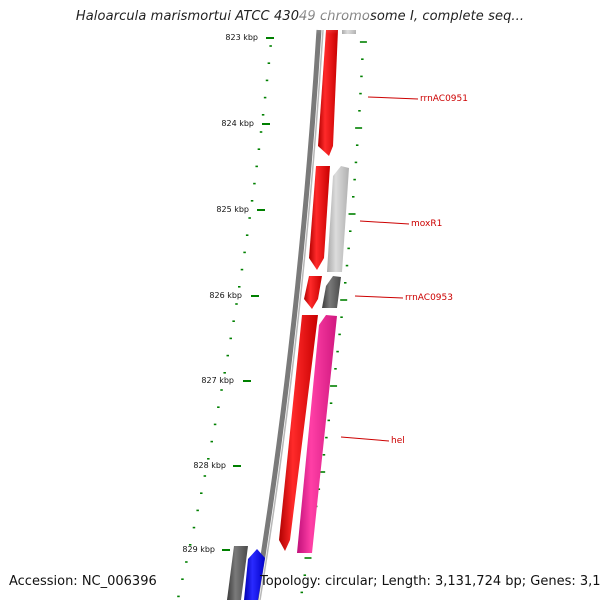  What do you see at coordinates (241, 37) in the screenshot?
I see `tick-label: 823 kbp` at bounding box center [241, 37].